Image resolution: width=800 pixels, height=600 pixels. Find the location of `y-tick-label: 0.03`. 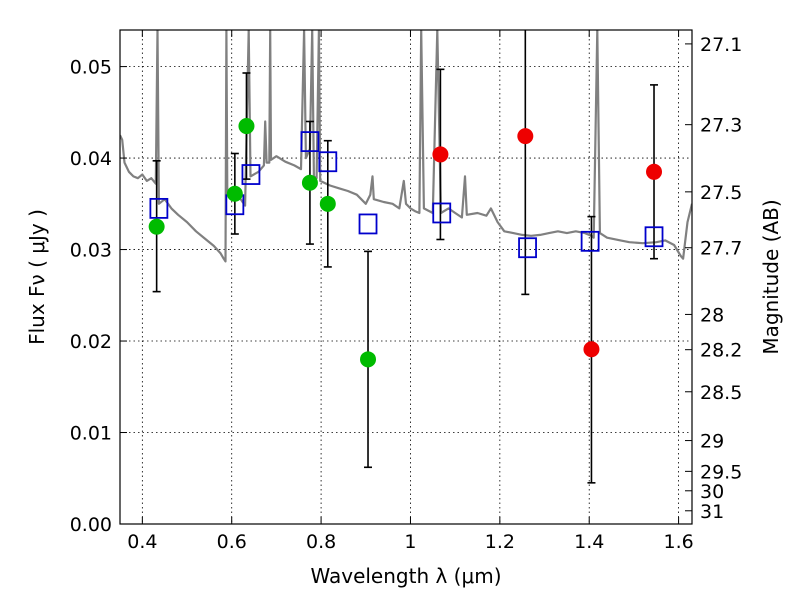

y-tick-label: 0.03 is located at coordinates (91, 251).